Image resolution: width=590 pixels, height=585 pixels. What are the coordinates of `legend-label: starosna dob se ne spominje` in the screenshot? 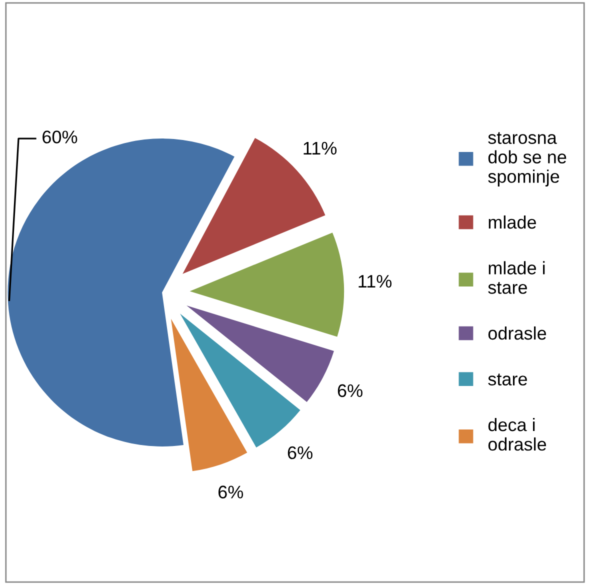 It's located at (527, 159).